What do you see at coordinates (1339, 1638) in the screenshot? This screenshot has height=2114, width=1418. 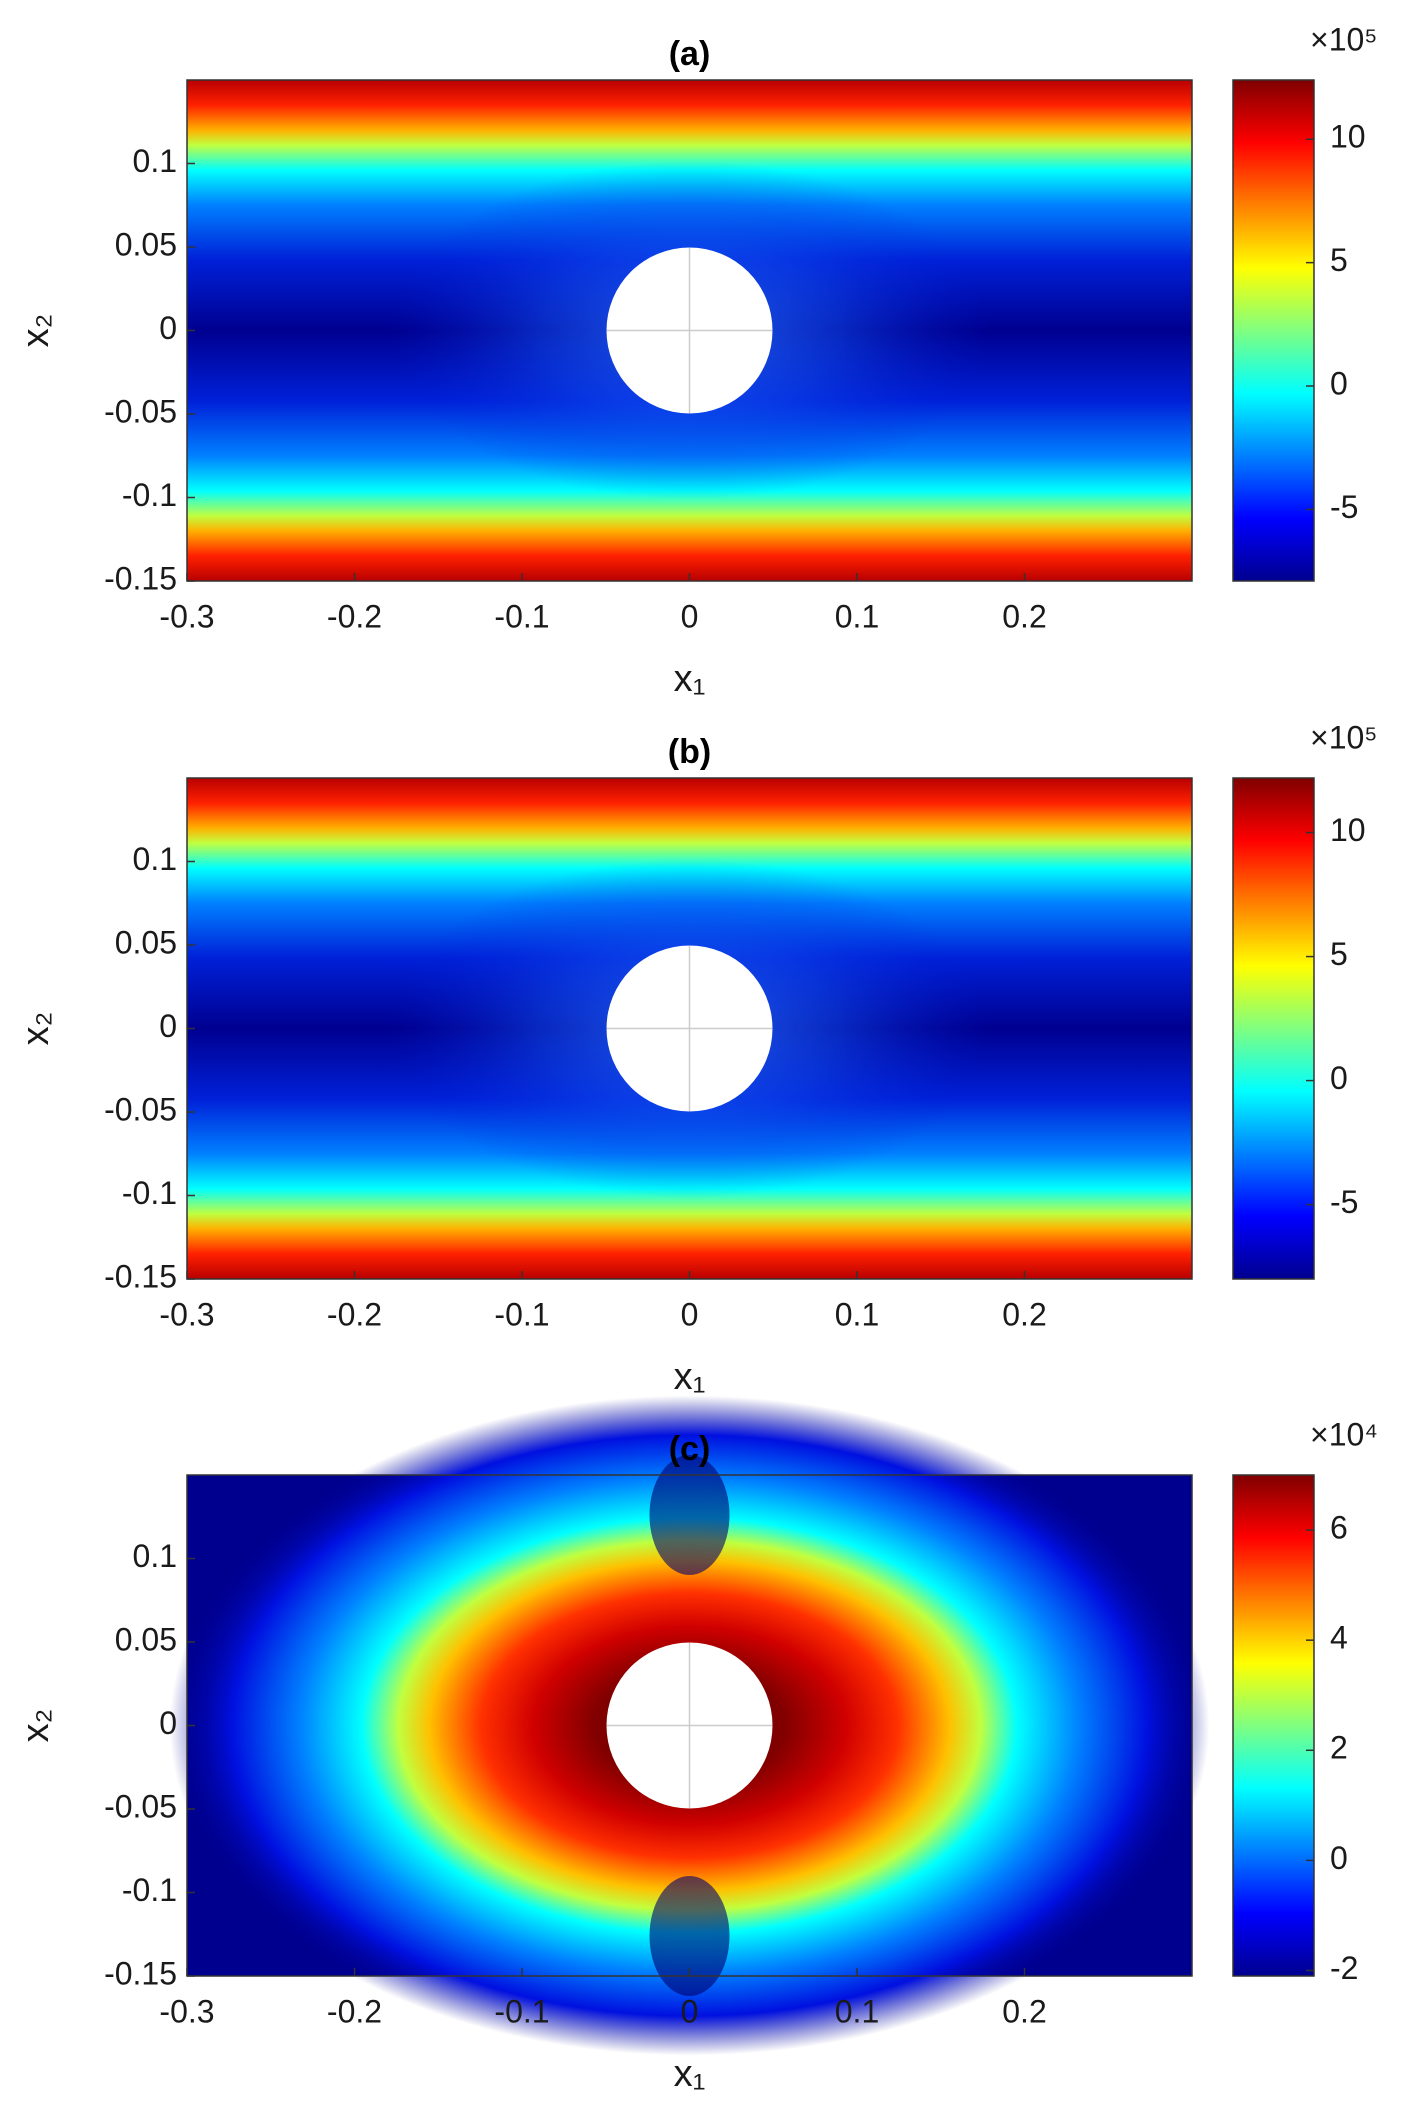 I see `colorbar-tick-label: 4` at bounding box center [1339, 1638].